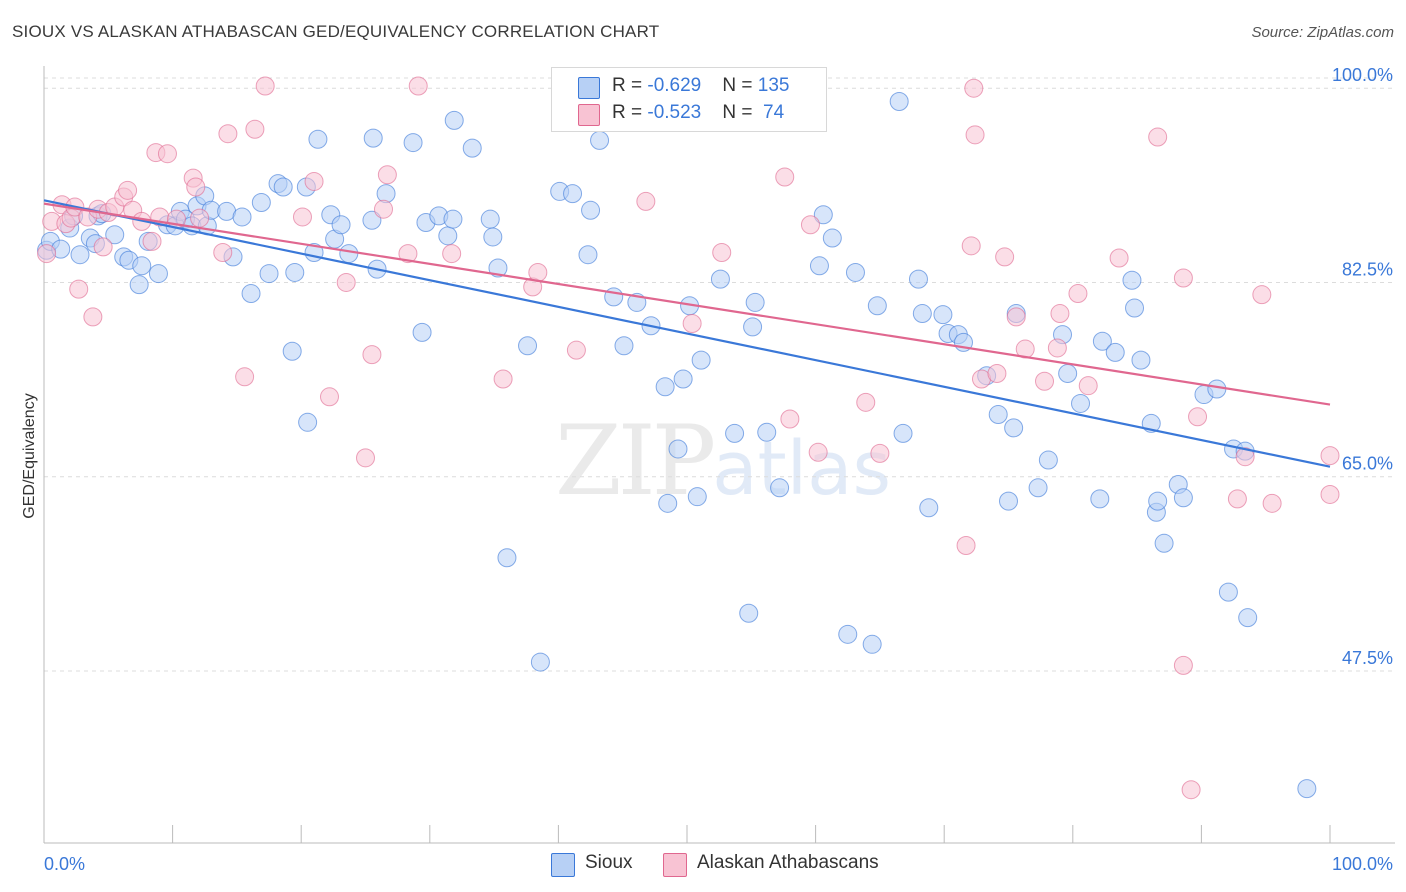 This screenshot has width=1406, height=892. Describe the element at coordinates (1322, 32) in the screenshot. I see `chart-source: Source: ZipAtlas.com` at that location.